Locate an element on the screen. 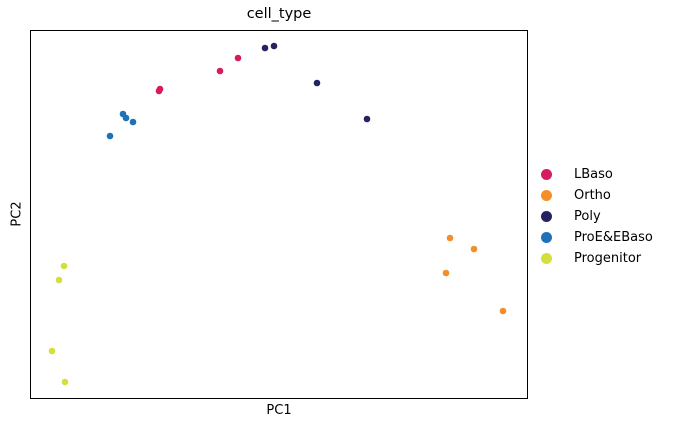  legend-label: Ortho is located at coordinates (592, 195).